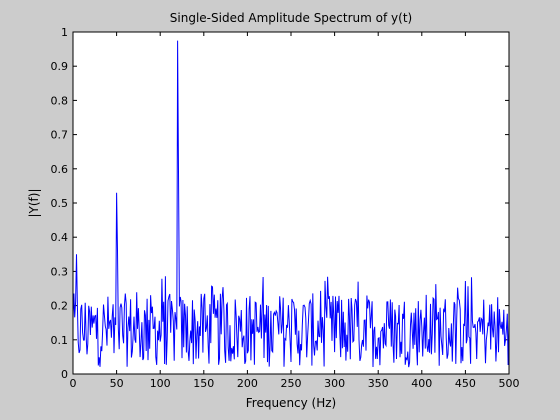  What do you see at coordinates (60, 237) in the screenshot?
I see `y-tick-label: 0.4` at bounding box center [60, 237].